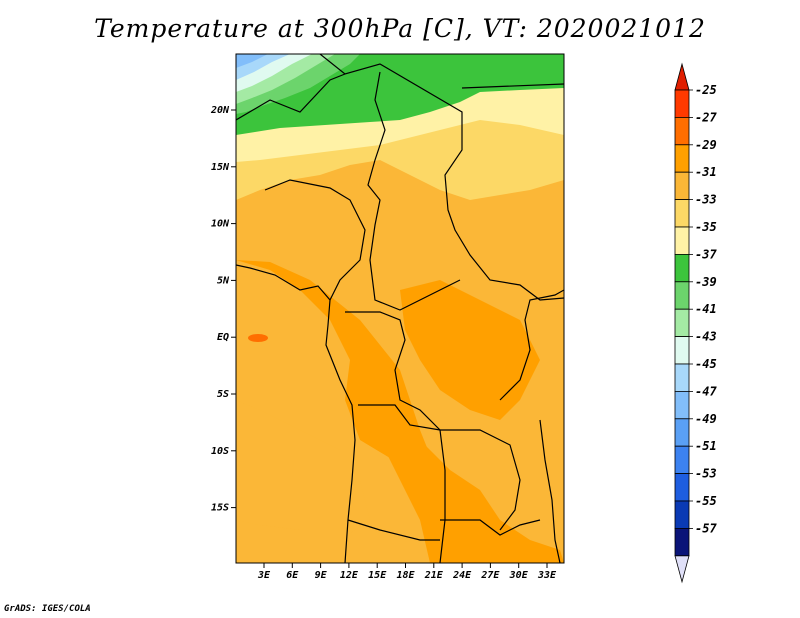  Describe the element at coordinates (519, 575) in the screenshot. I see `lon-label: 30E` at that location.